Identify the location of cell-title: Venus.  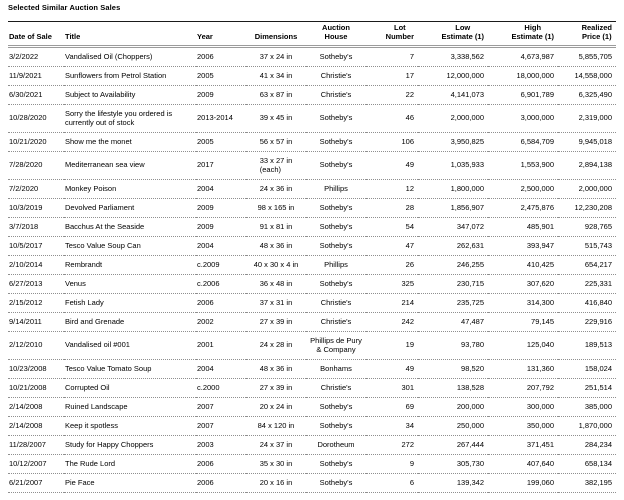
(130, 284).